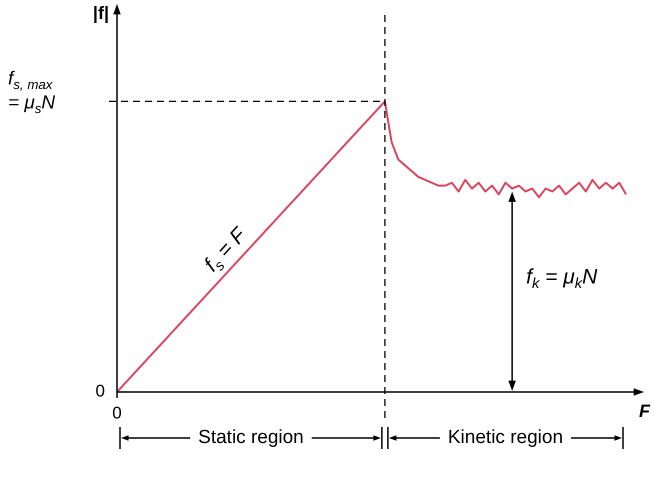 The height and width of the screenshot is (484, 654). Describe the element at coordinates (101, 12) in the screenshot. I see `y-axis-title: |f|` at that location.